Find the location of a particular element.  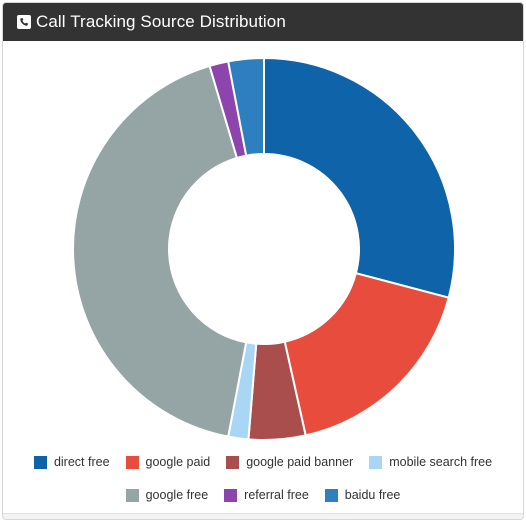

legend-item-direct-free: direct free is located at coordinates (71, 462).